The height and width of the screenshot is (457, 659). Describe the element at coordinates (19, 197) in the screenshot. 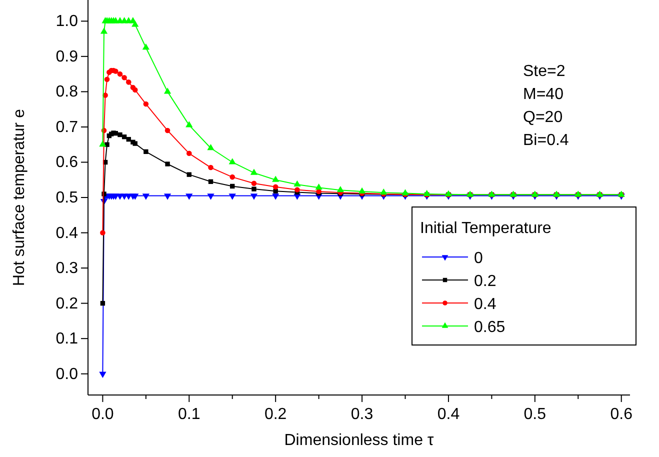

I see `y-axis-title: Hot surface temperatur e` at that location.